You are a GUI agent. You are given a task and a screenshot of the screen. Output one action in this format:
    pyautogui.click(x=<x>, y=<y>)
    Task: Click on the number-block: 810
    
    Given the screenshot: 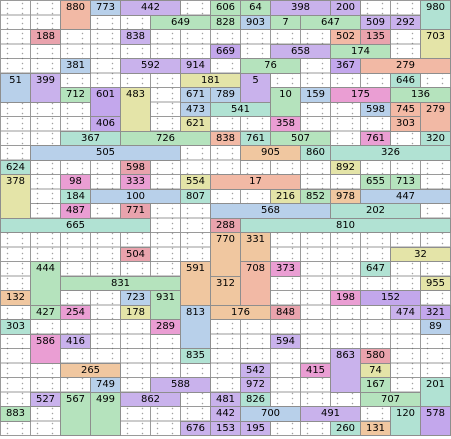 What is the action you would take?
    pyautogui.click(x=345, y=225)
    